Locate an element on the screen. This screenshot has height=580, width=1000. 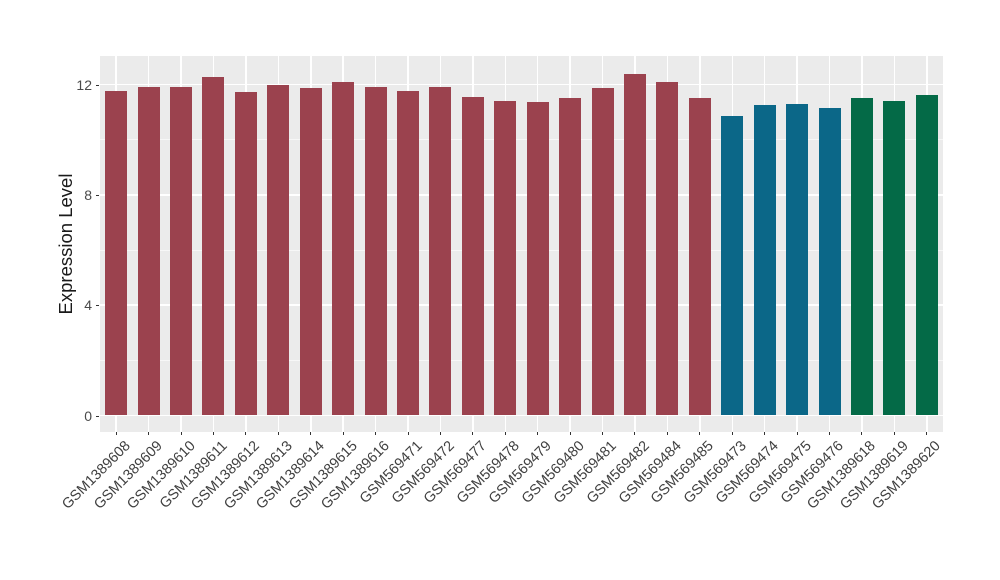
bar-GSM1389615 is located at coordinates (343, 249).